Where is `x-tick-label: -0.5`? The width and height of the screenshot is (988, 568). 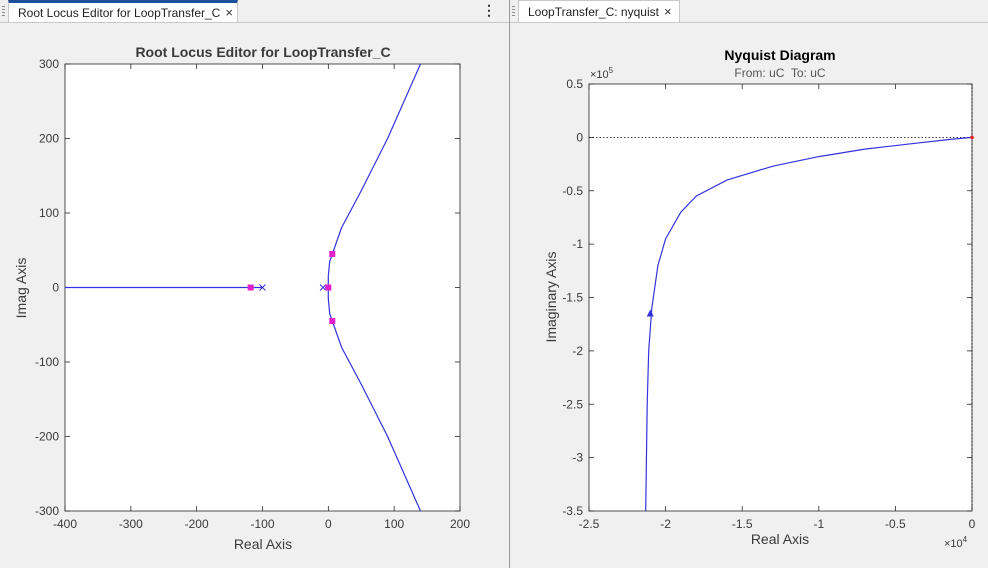 x-tick-label: -0.5 is located at coordinates (895, 524).